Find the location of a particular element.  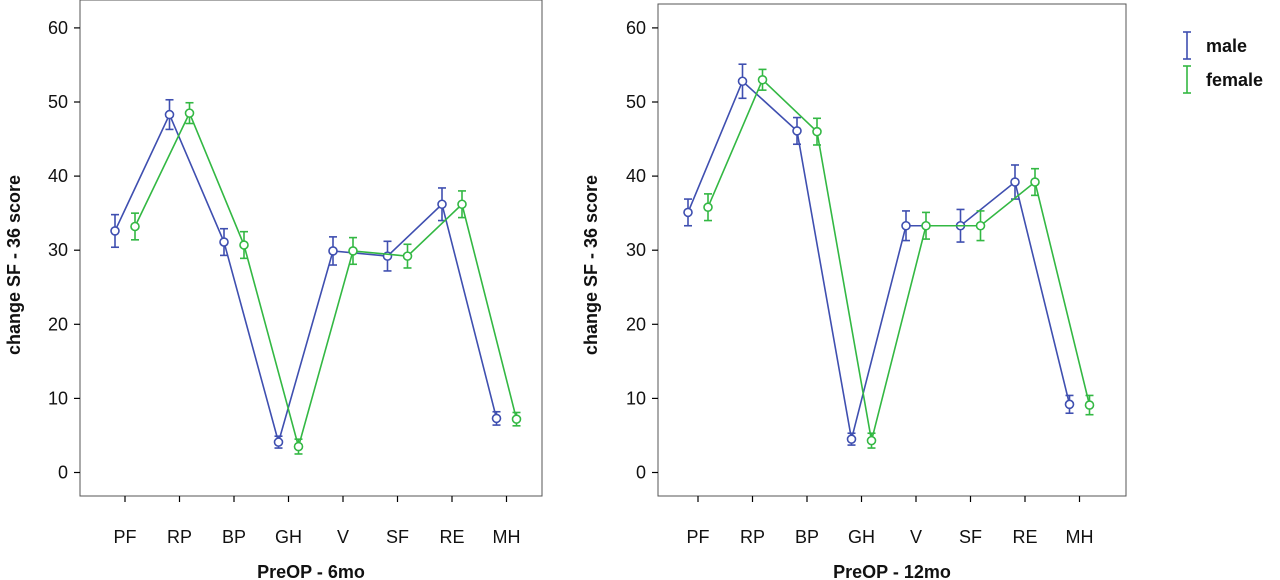

legend-label: male is located at coordinates (1226, 46).